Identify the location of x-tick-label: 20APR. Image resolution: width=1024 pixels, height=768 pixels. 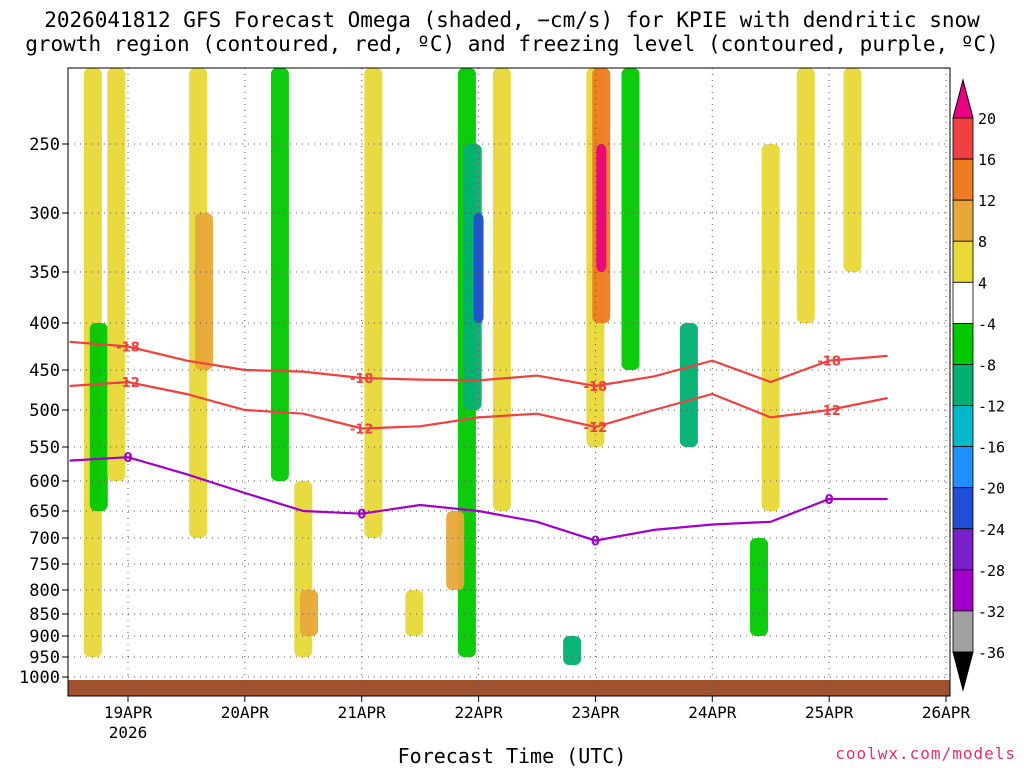
(245, 712).